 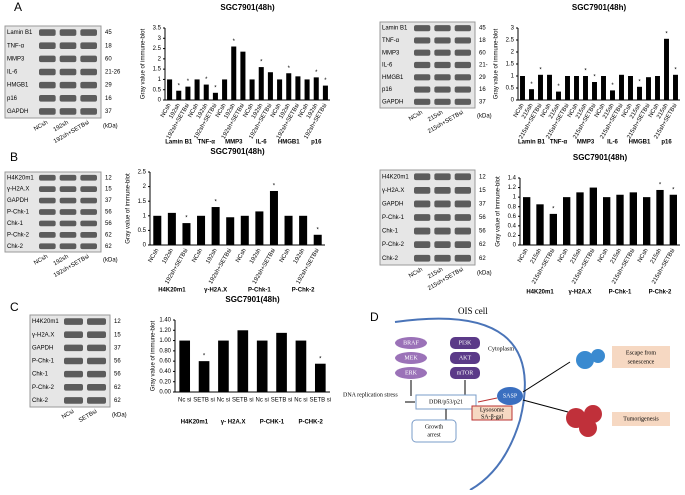 I want to click on y-tick-label: 0.00, so click(x=165, y=393).